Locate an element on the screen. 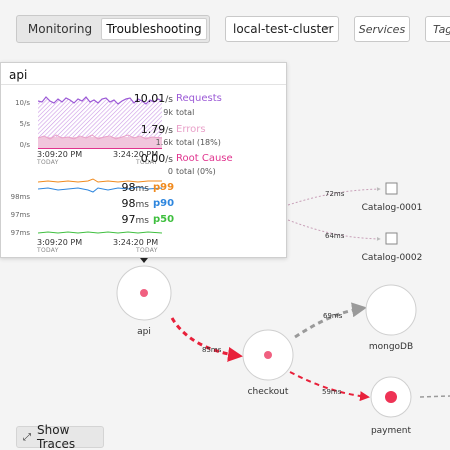 This screenshot has width=450, height=450. p50-value: 97ms is located at coordinates (130, 219).